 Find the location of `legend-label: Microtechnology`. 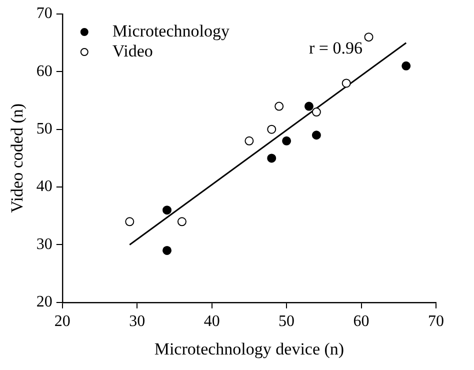

legend-label: Microtechnology is located at coordinates (171, 30).